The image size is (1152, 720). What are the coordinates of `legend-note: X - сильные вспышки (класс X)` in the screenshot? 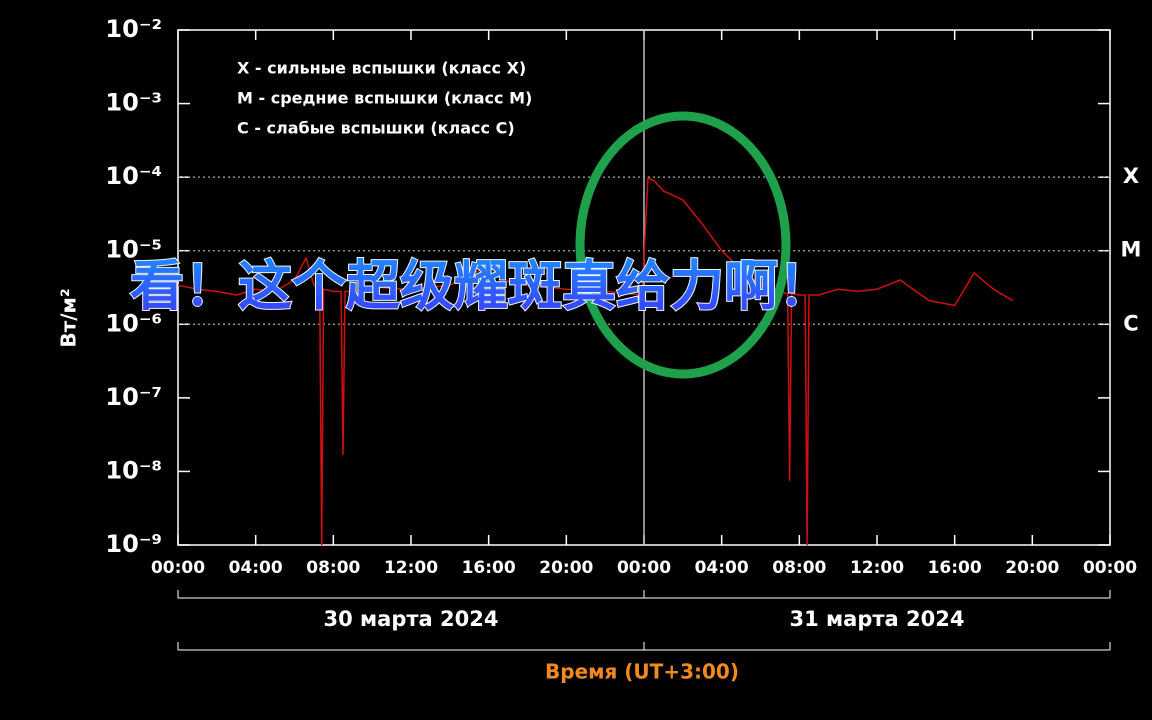 It's located at (381, 68).